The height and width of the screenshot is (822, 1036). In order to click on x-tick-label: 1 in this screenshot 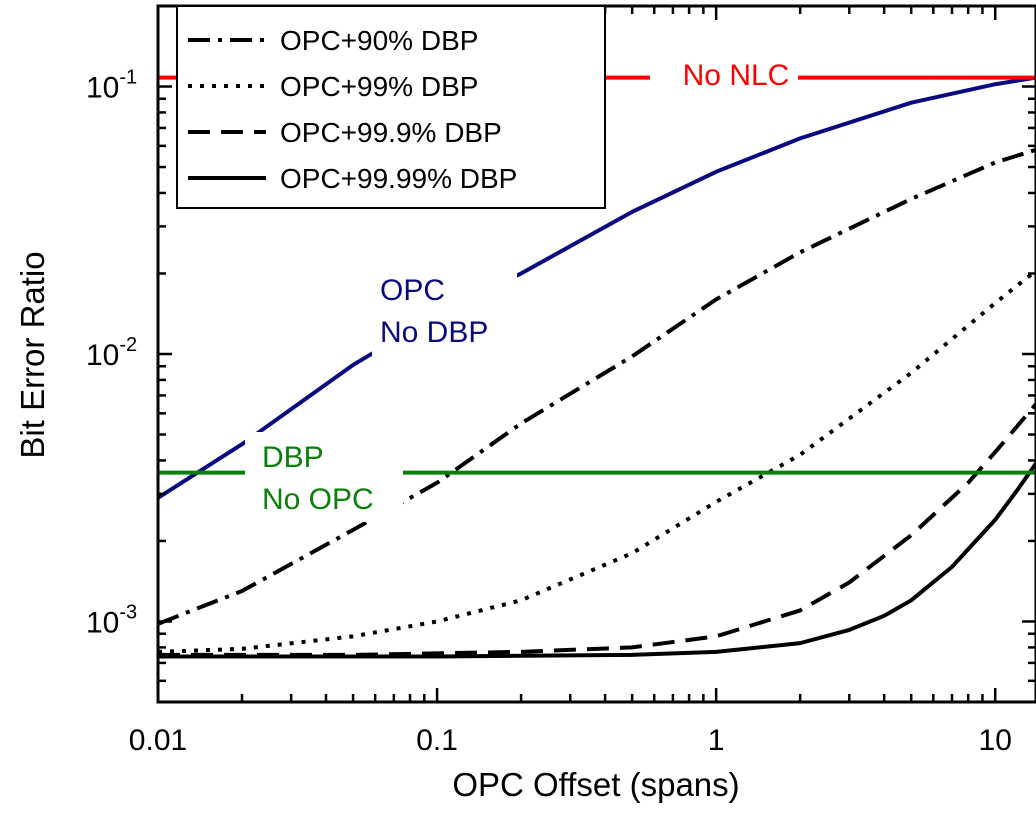, I will do `click(716, 740)`.